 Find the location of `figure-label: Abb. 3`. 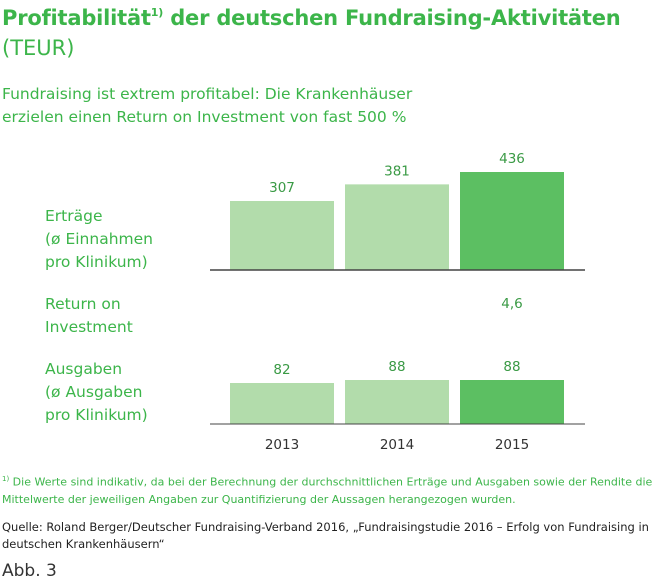

figure-label: Abb. 3 is located at coordinates (29, 571).